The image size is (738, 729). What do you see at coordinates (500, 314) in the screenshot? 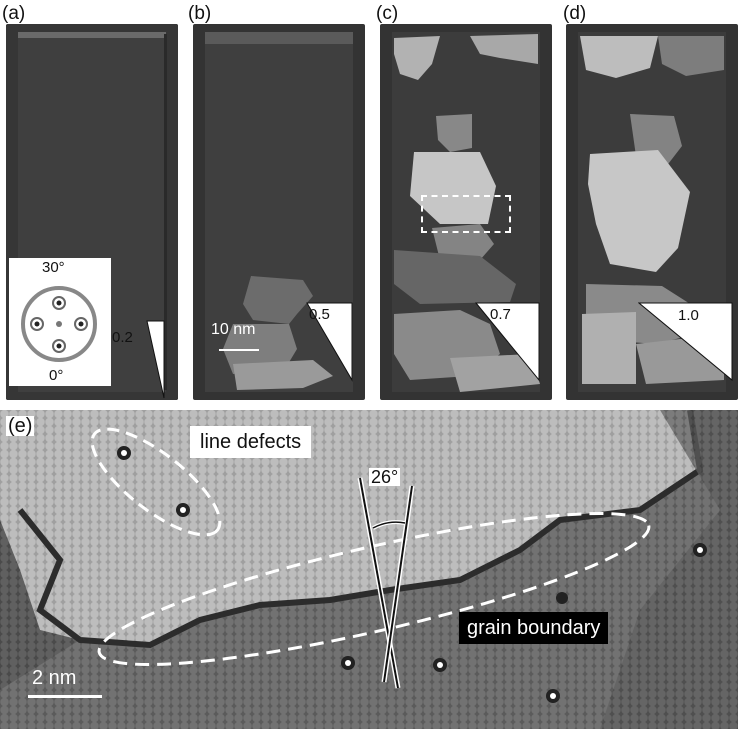
I see `coverage-value-c: 0.7` at bounding box center [500, 314].